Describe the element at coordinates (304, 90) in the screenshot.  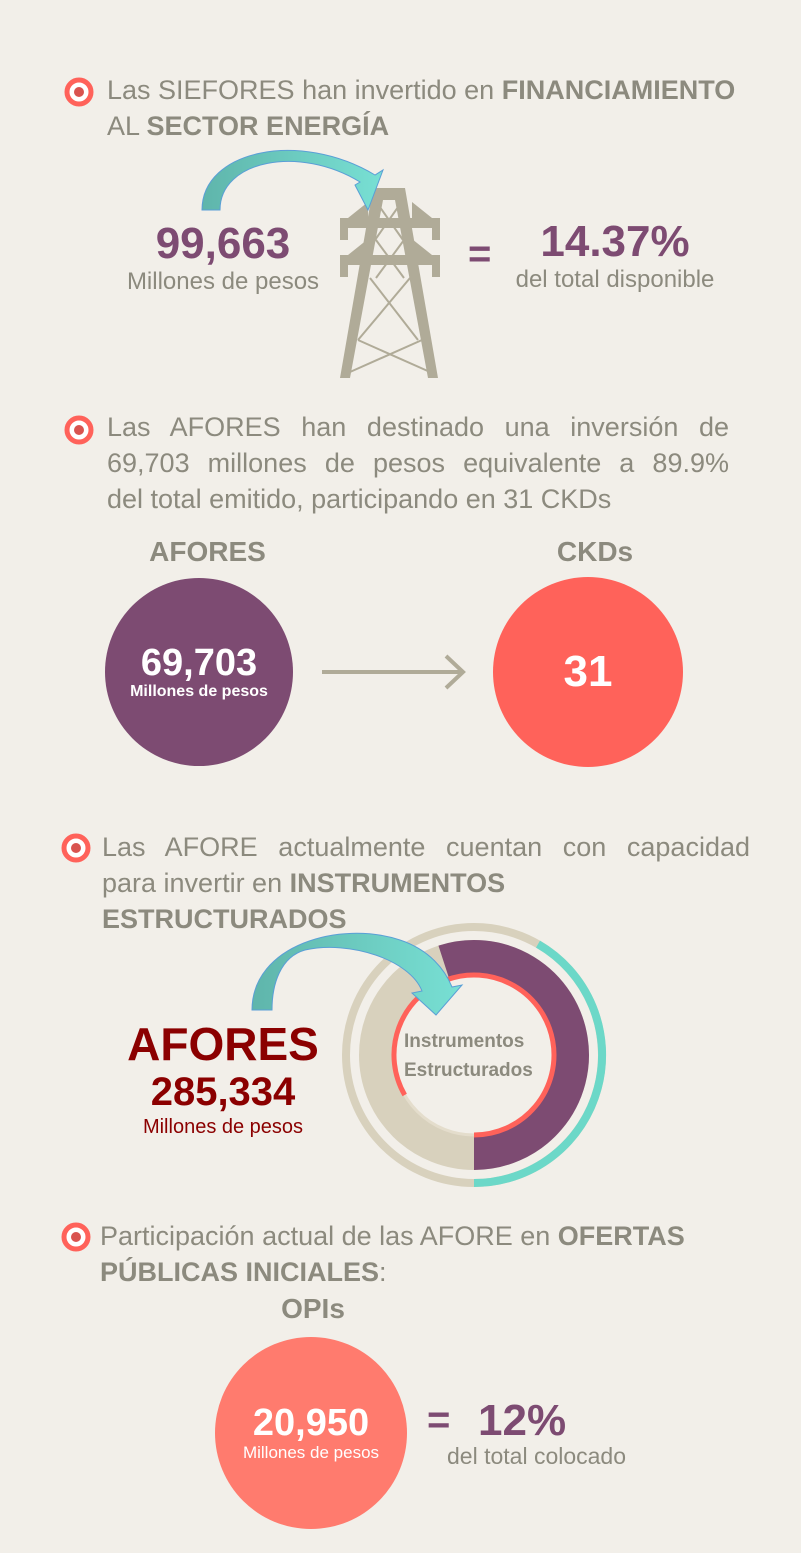
I see `heading-text: Las SIEFORES han invertido en` at that location.